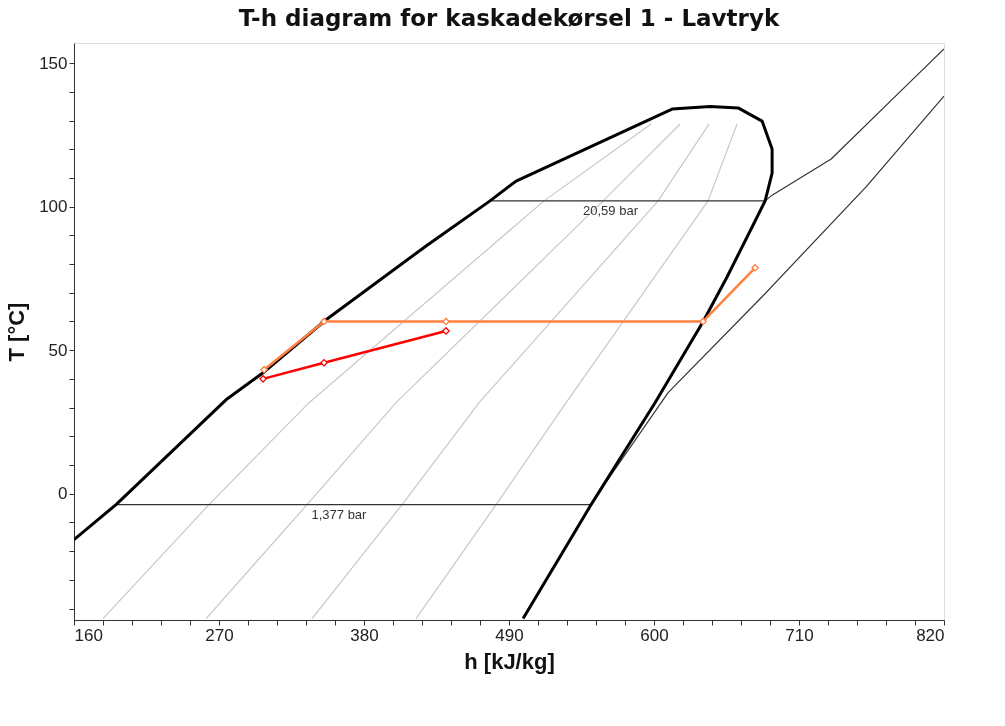 Image resolution: width=1005 pixels, height=726 pixels. What do you see at coordinates (58, 350) in the screenshot?
I see `y-tick-label: 50` at bounding box center [58, 350].